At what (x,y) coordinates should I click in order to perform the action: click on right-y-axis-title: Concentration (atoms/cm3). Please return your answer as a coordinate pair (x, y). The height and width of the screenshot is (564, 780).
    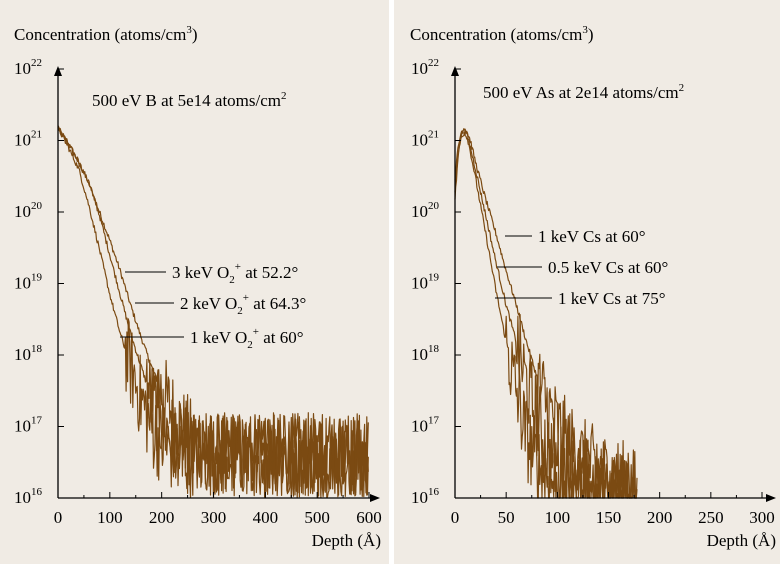
    Looking at the image, I should click on (502, 34).